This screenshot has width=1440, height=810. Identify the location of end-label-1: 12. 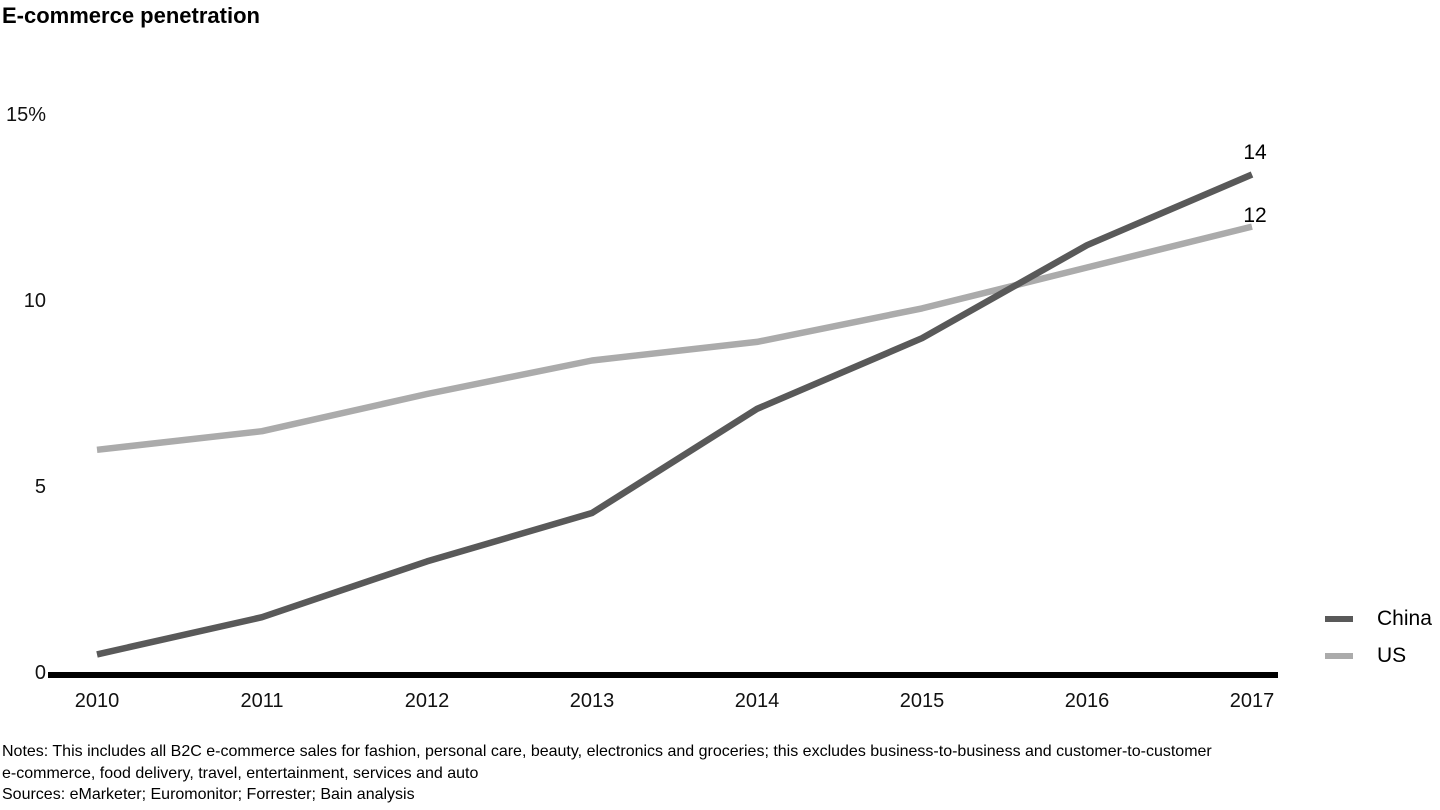
(1255, 215).